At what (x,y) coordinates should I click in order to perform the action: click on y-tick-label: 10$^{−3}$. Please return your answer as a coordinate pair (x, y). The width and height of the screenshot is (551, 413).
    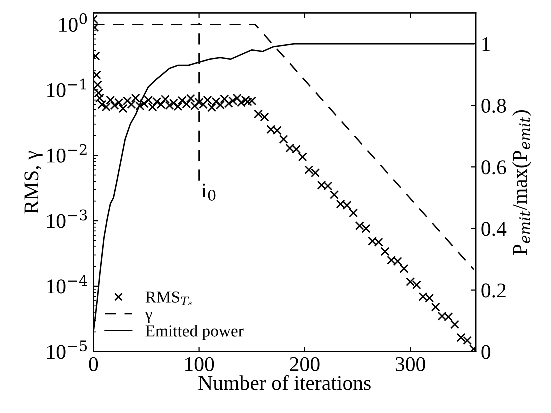
    Looking at the image, I should click on (68, 219).